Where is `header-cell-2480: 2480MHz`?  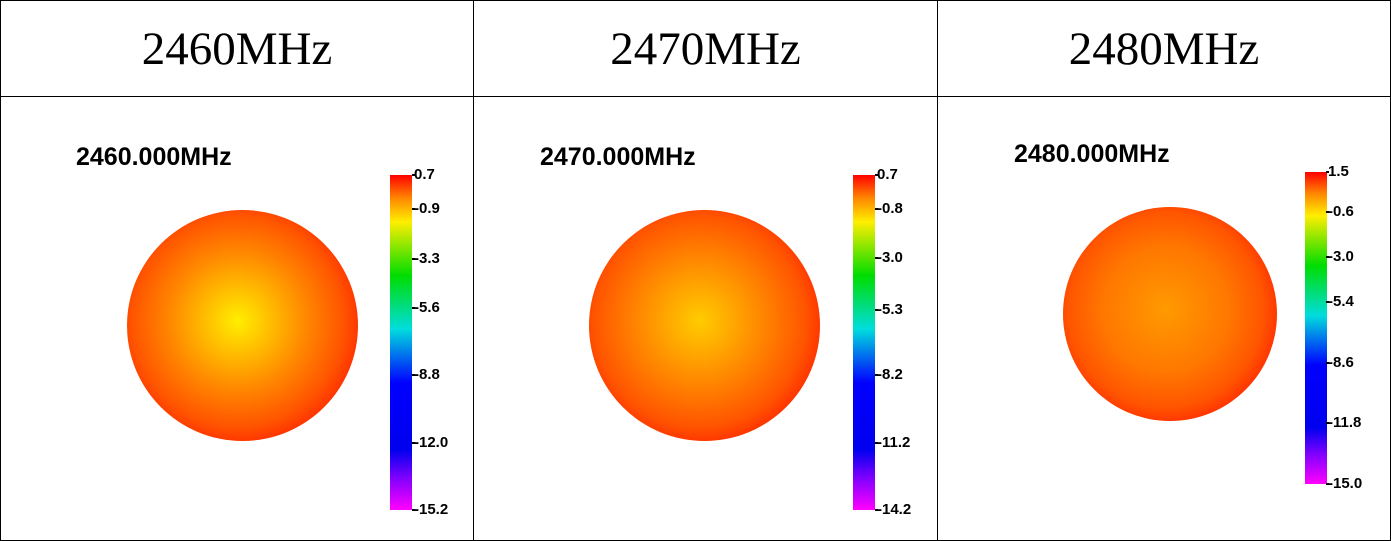
header-cell-2480: 2480MHz is located at coordinates (1164, 48).